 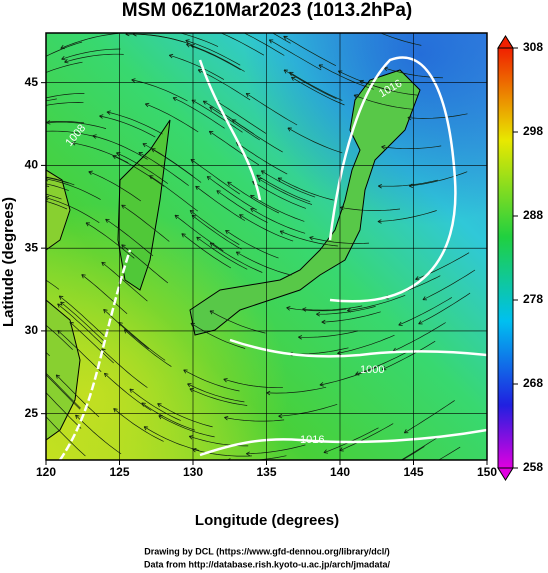 I want to click on colorbar-tick-label: 258, so click(x=533, y=467).